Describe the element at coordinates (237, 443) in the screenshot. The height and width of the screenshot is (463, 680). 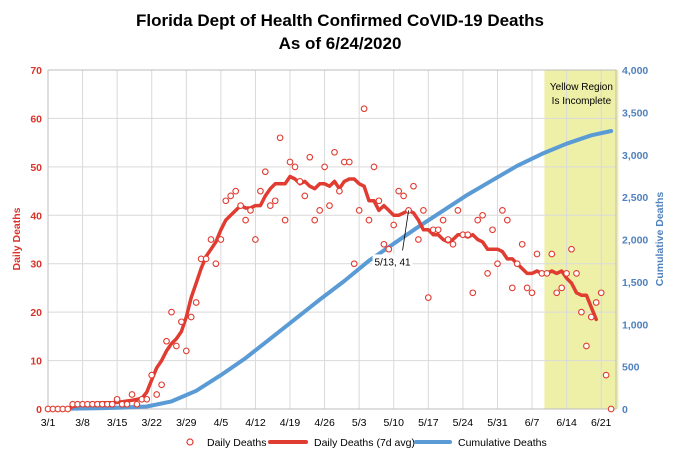
I see `legend-label-daily: Daily Deaths` at that location.